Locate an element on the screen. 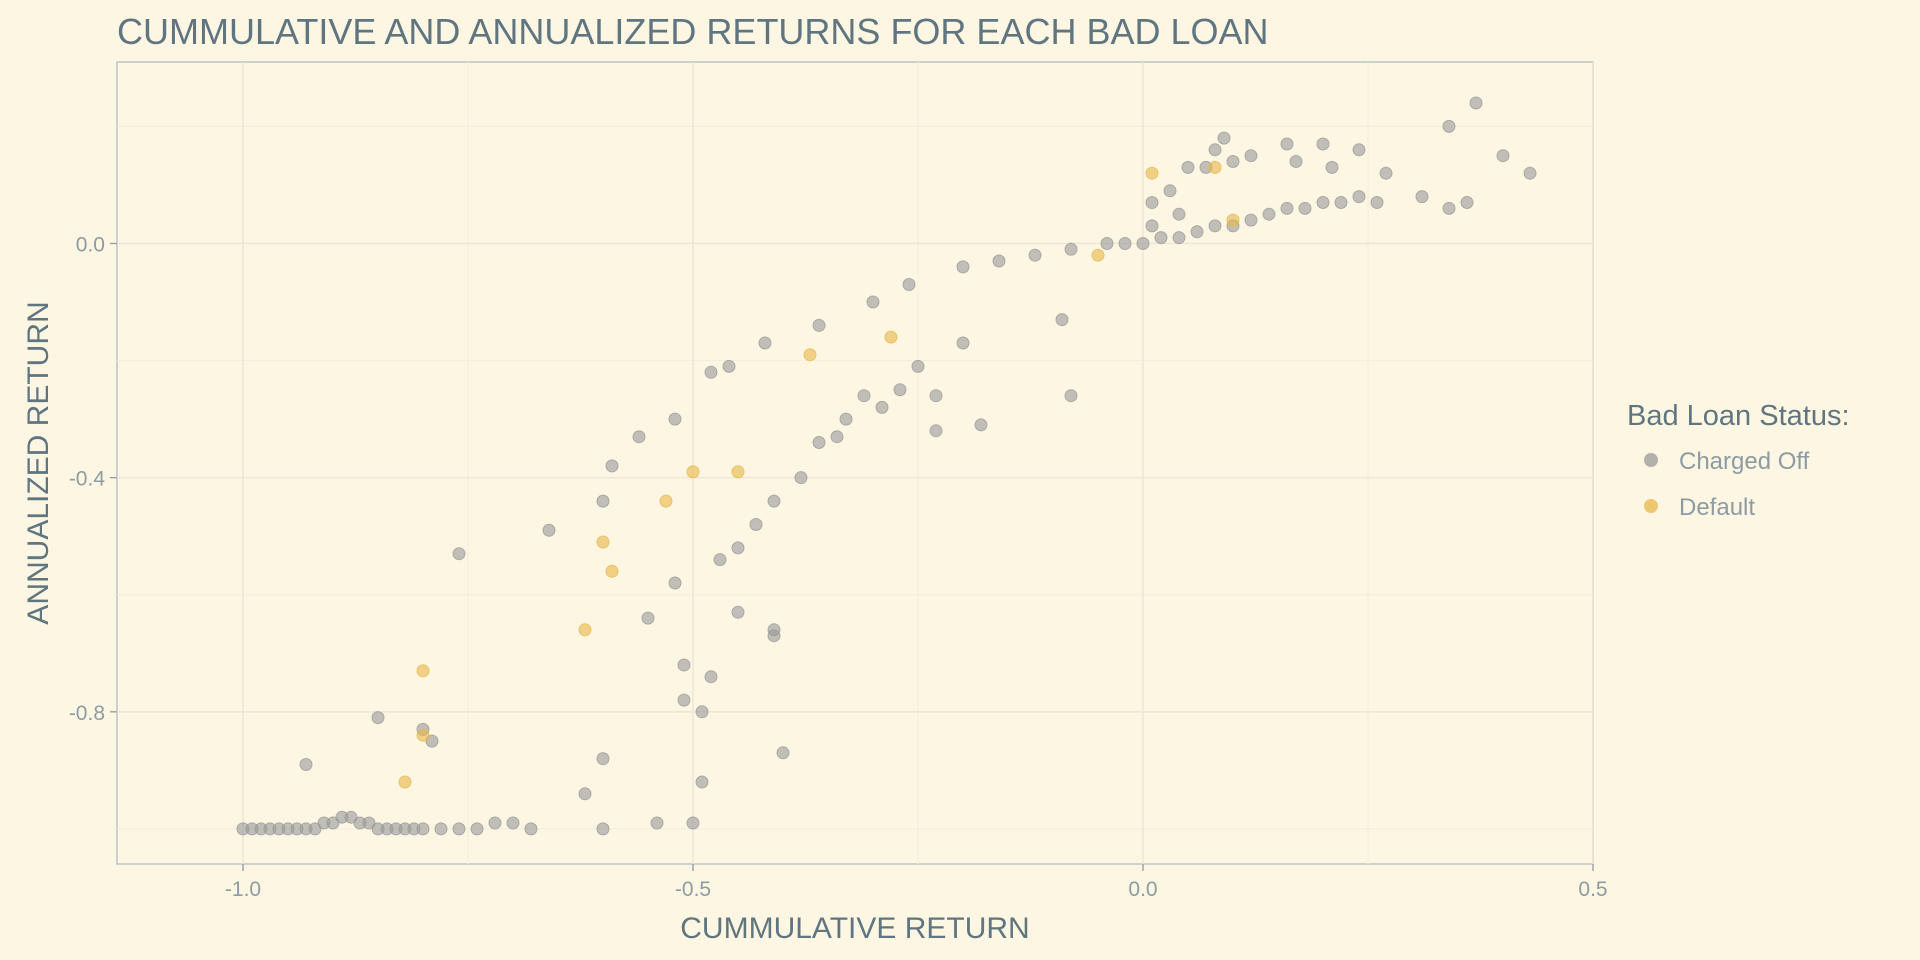 This screenshot has height=960, width=1920. y-tick-label: -0.4 is located at coordinates (87, 479).